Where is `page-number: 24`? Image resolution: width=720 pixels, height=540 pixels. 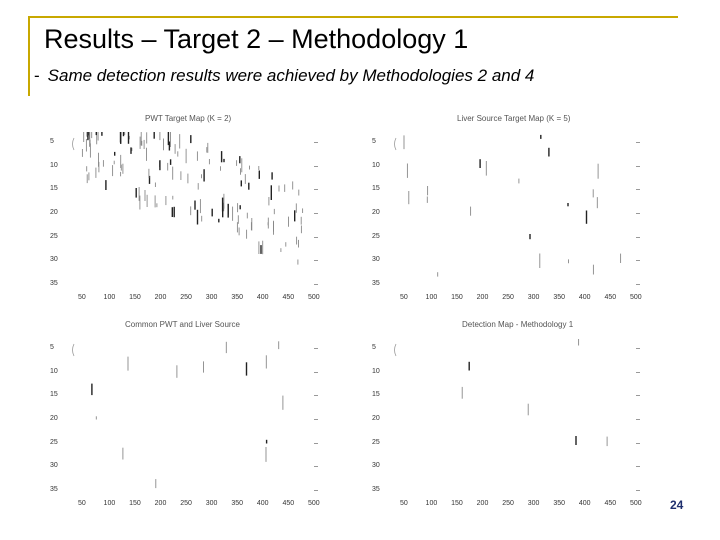
page-number: 24 is located at coordinates (677, 505).